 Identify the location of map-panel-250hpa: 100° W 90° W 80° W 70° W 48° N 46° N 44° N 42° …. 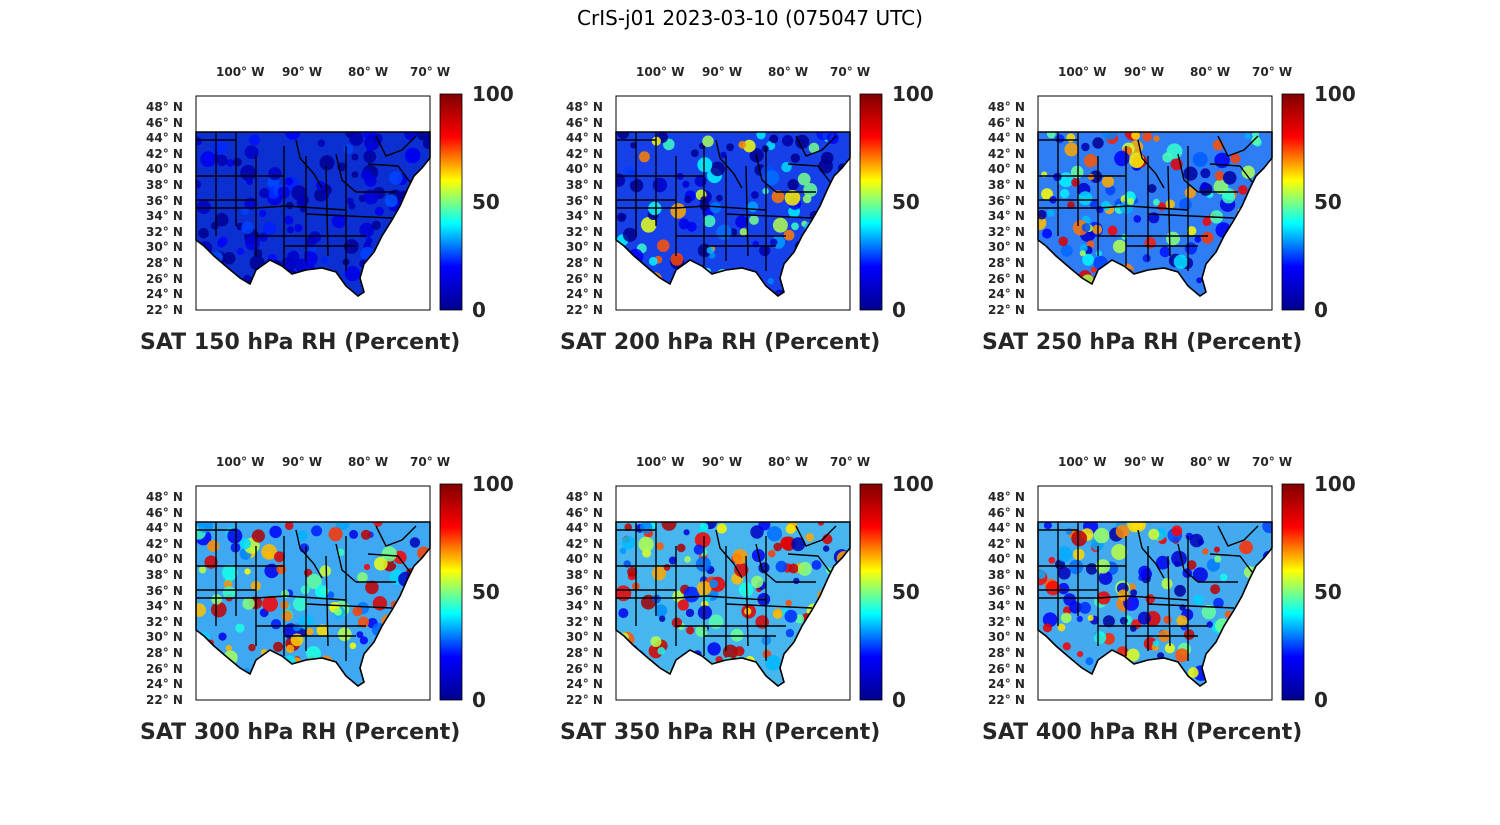
(1182, 210).